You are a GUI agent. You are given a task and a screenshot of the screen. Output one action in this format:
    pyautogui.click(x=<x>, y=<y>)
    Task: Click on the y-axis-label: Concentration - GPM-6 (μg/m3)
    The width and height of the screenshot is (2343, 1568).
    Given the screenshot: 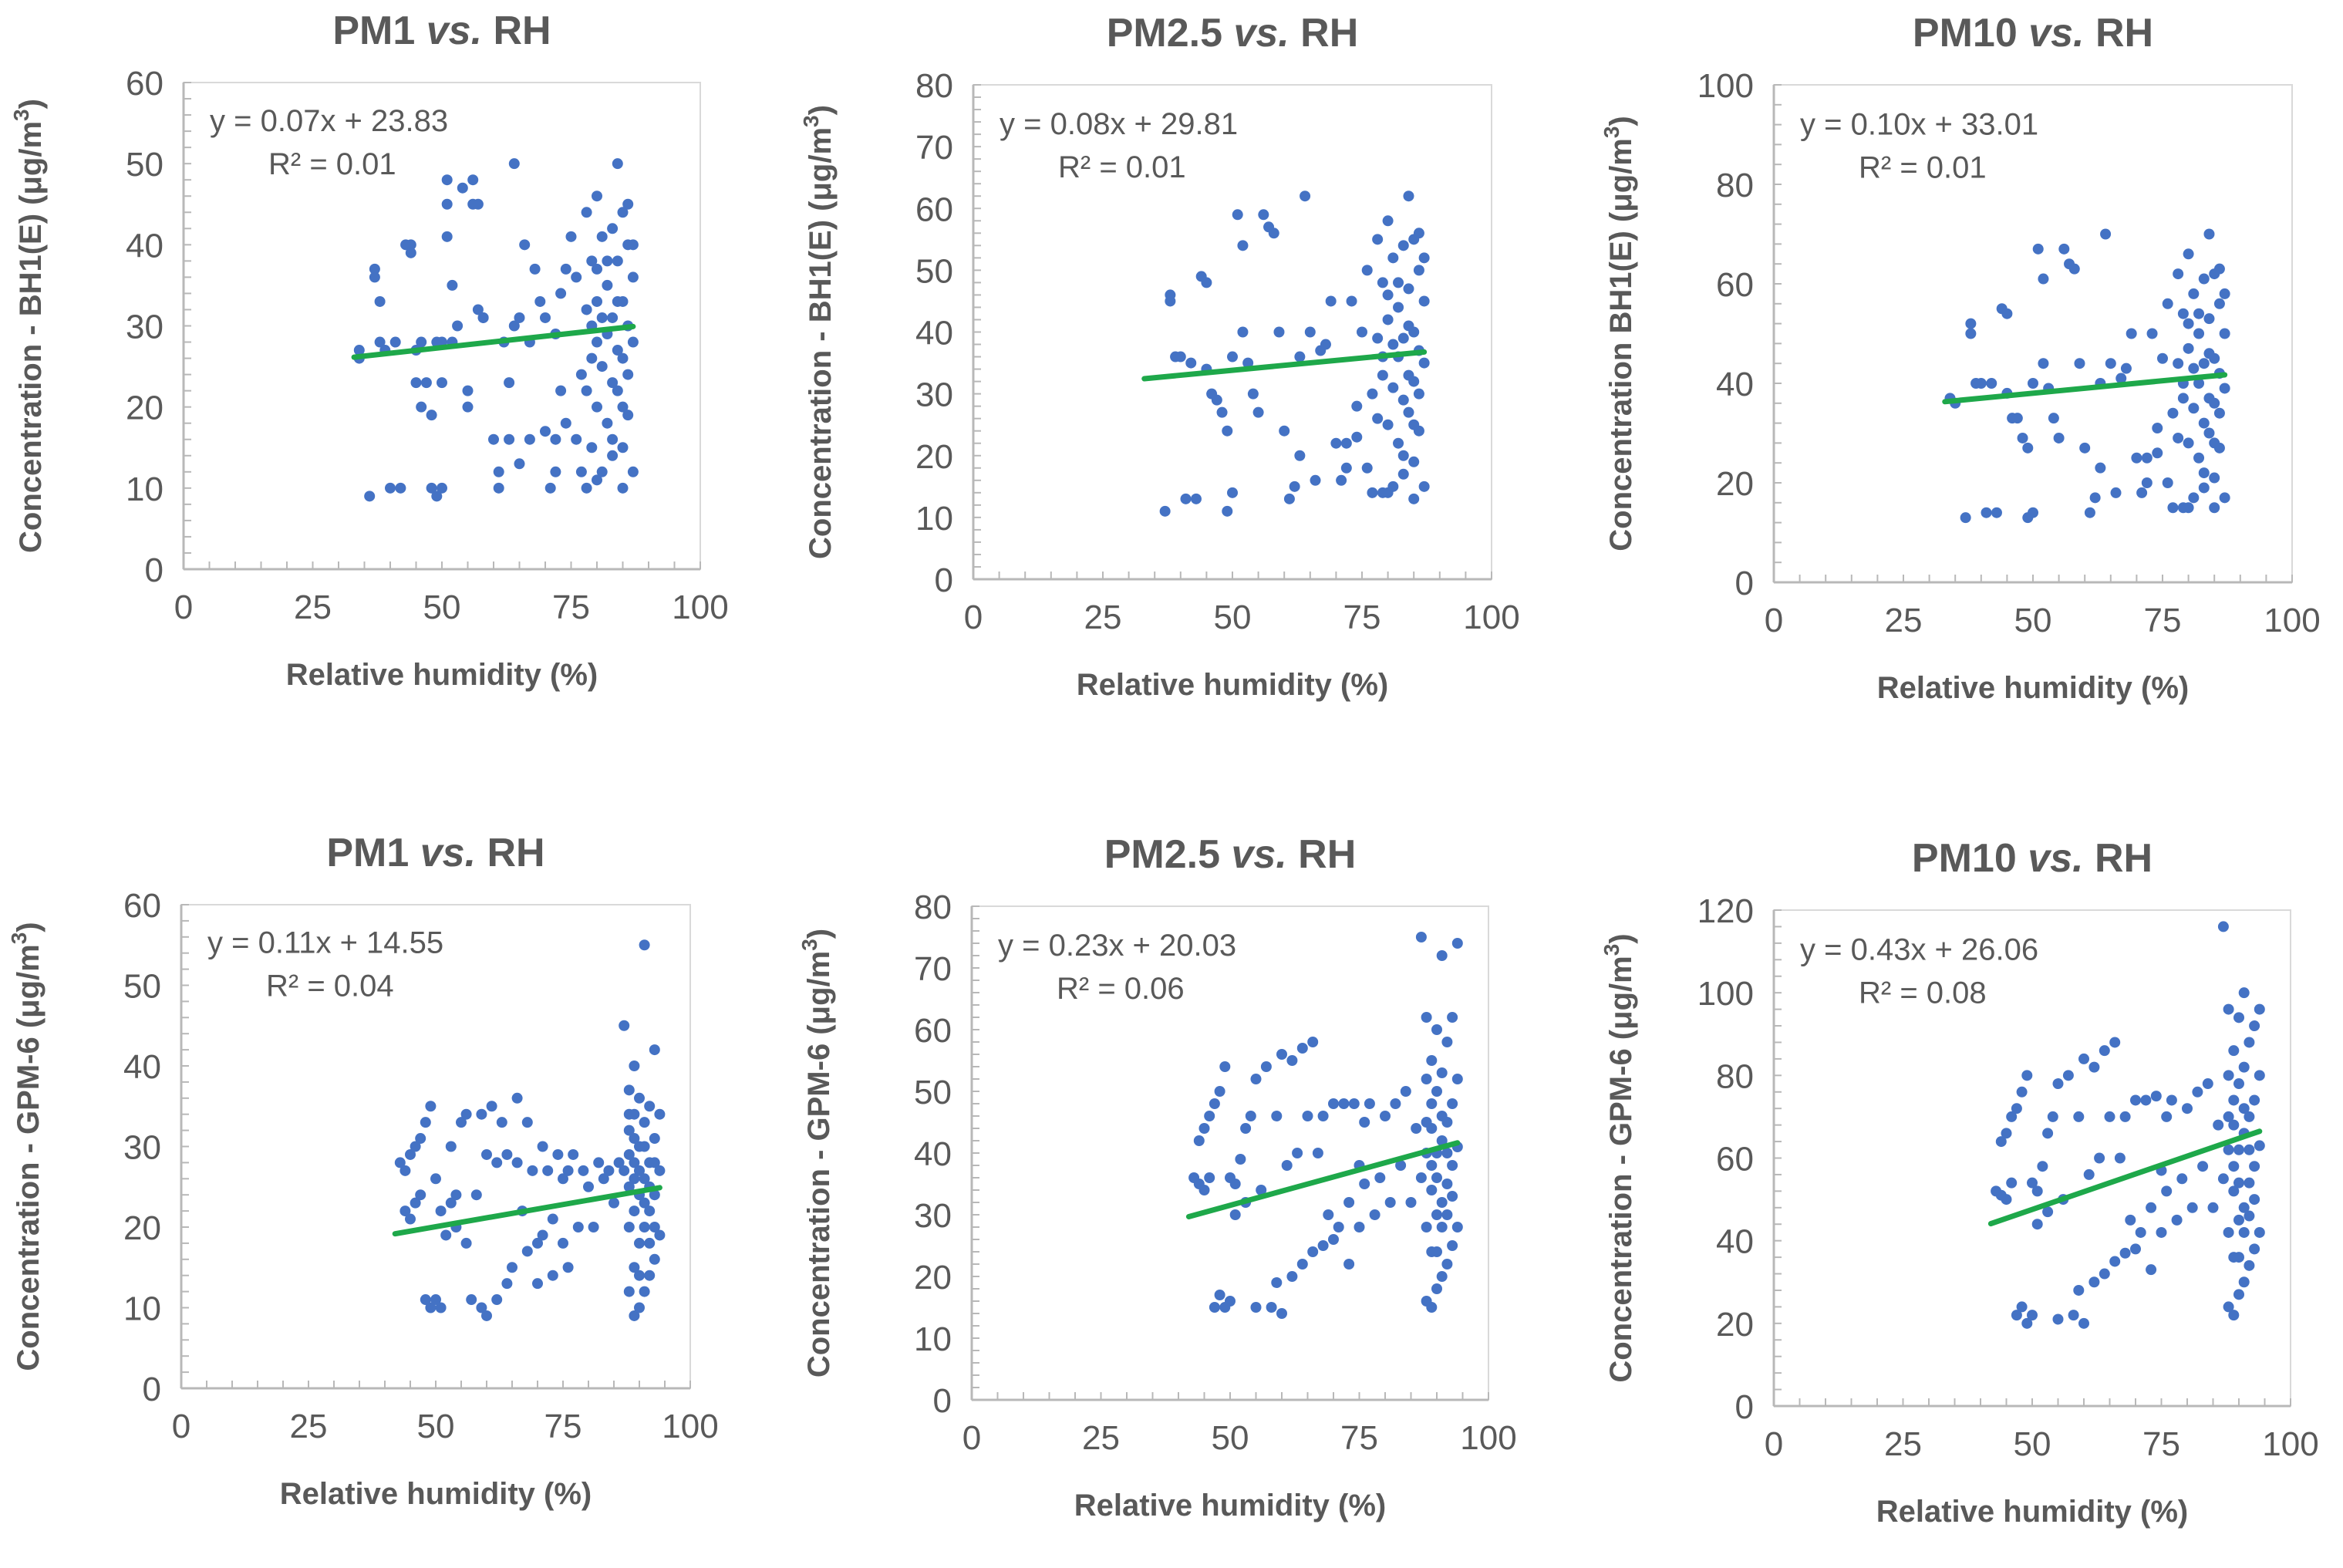 What is the action you would take?
    pyautogui.click(x=1619, y=1158)
    